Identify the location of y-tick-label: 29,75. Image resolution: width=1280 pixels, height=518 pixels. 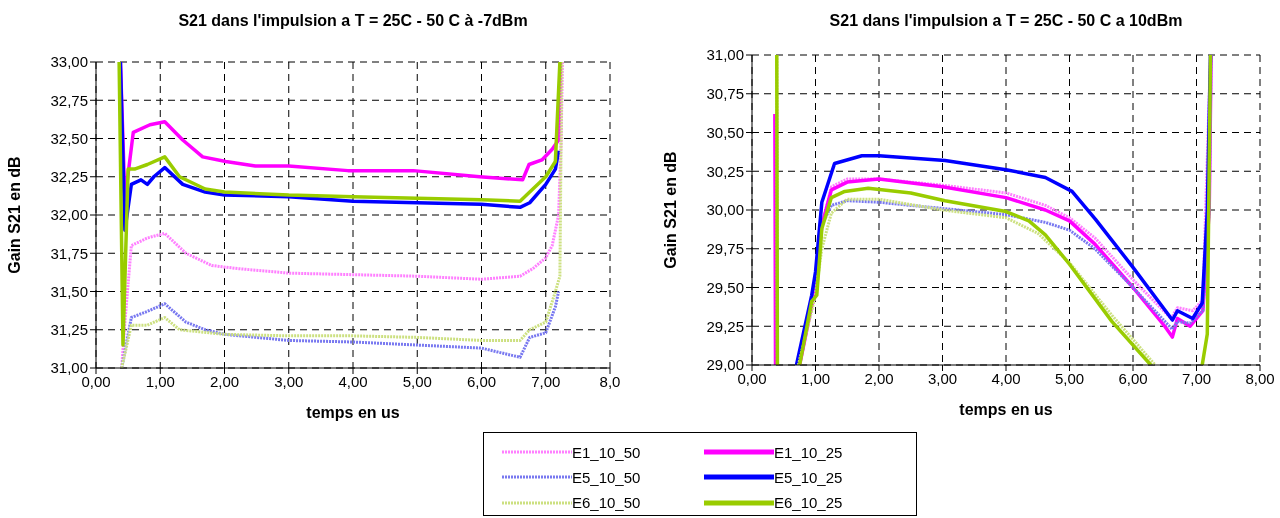
(725, 249).